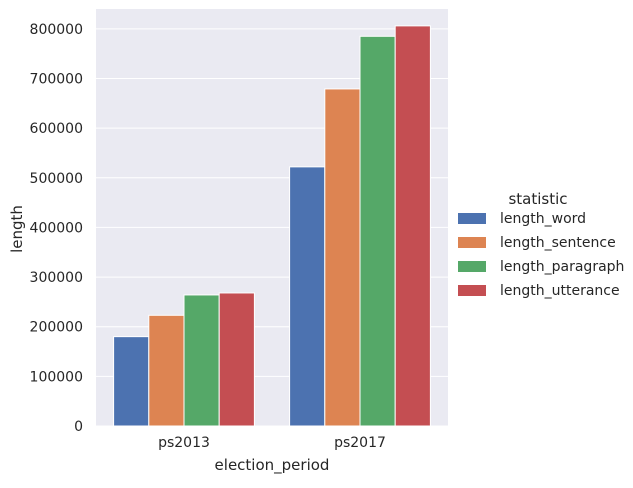 This screenshot has width=633, height=488. I want to click on x-tick-label: ps2017, so click(360, 443).